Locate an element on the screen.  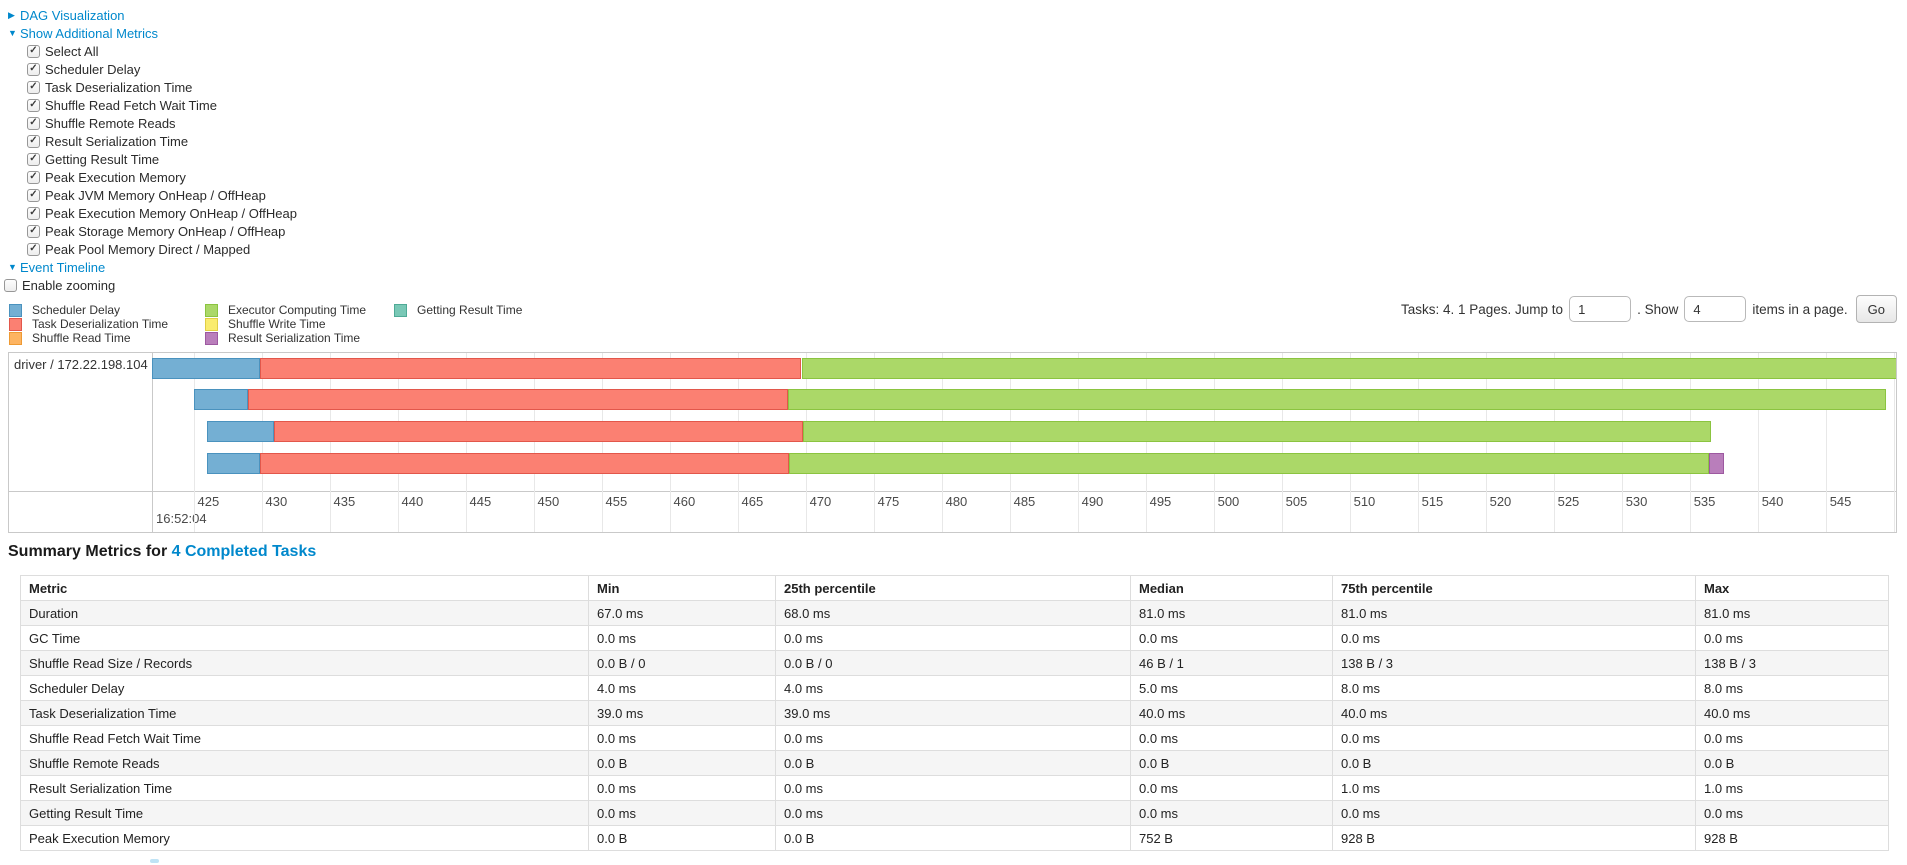
go-button: Go is located at coordinates (1876, 309).